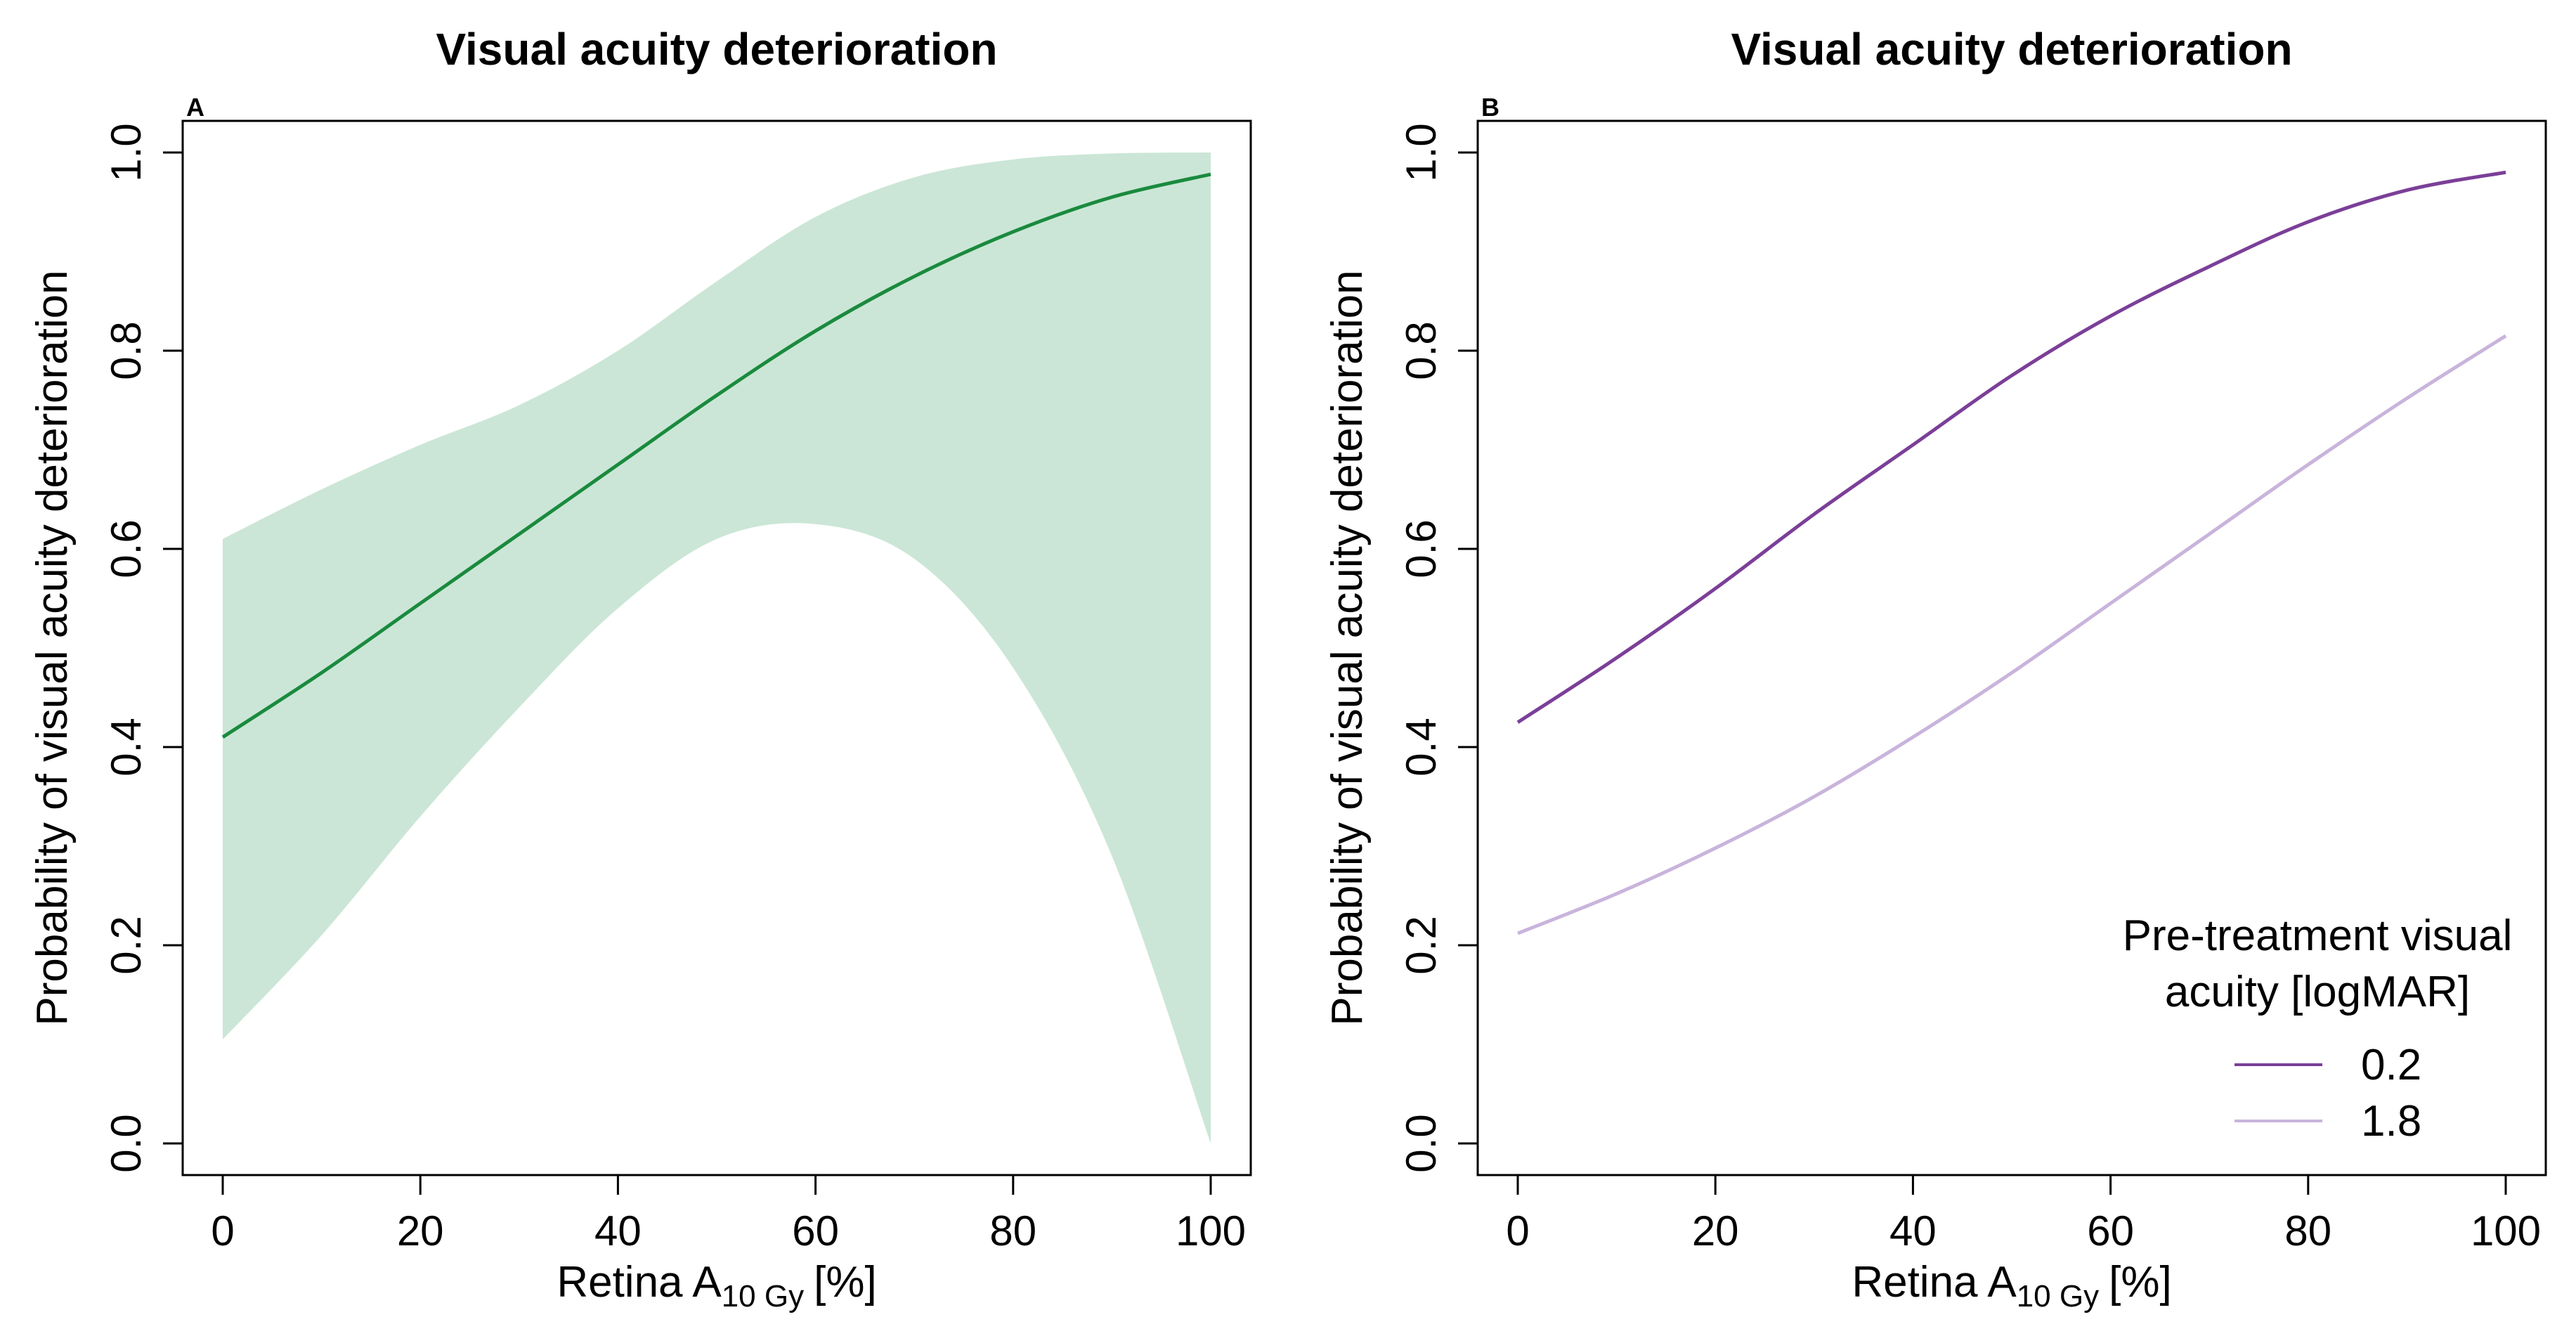 This screenshot has height=1336, width=2576. Describe the element at coordinates (1421, 350) in the screenshot. I see `panel-b-y-tick-label: 0.8` at that location.